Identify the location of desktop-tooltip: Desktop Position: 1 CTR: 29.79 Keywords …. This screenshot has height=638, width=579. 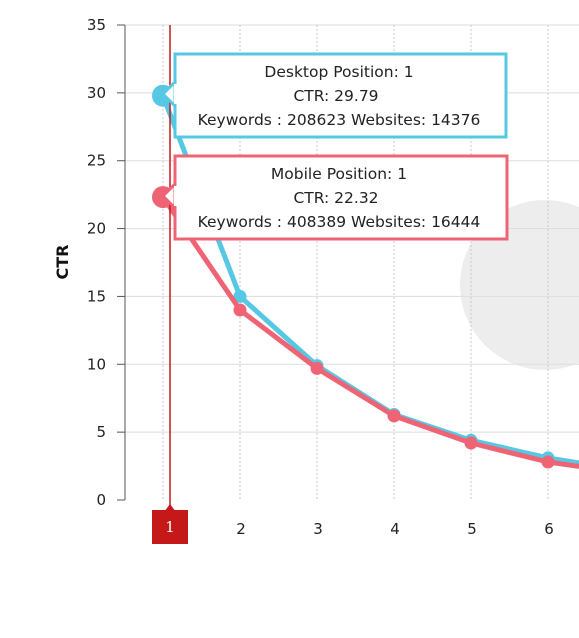
(334, 95).